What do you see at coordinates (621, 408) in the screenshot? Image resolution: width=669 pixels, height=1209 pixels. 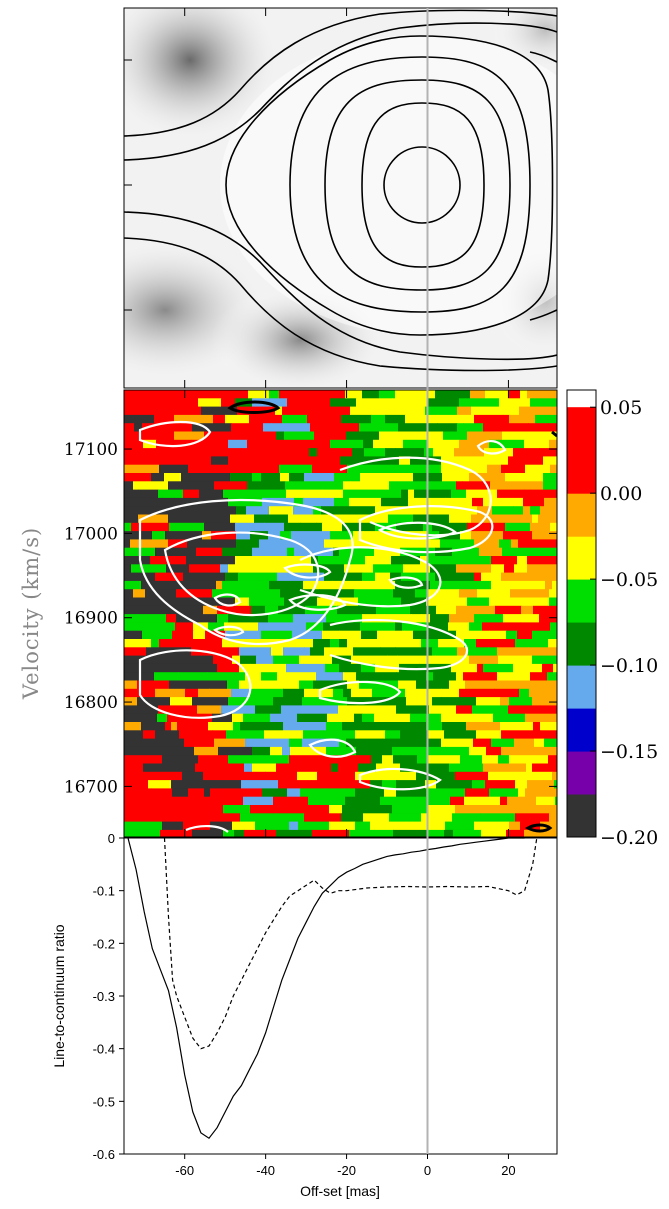 I see `colorbar-tick-label: 0.05` at bounding box center [621, 408].